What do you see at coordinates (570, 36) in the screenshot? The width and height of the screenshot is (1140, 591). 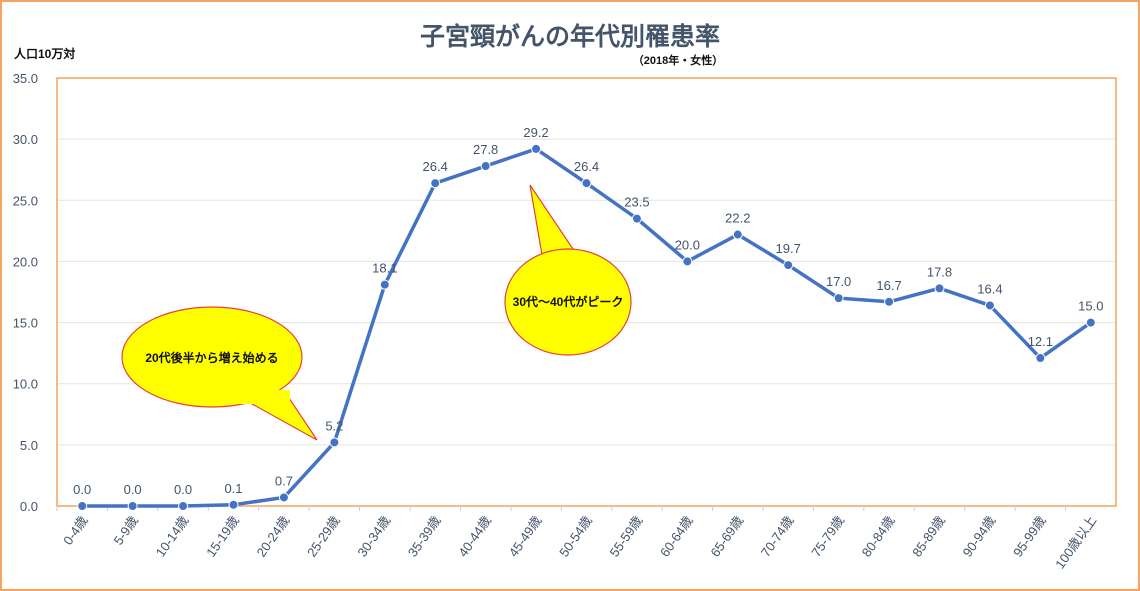 I see `chart-title: 子宮頸がんの年代別罹患率` at bounding box center [570, 36].